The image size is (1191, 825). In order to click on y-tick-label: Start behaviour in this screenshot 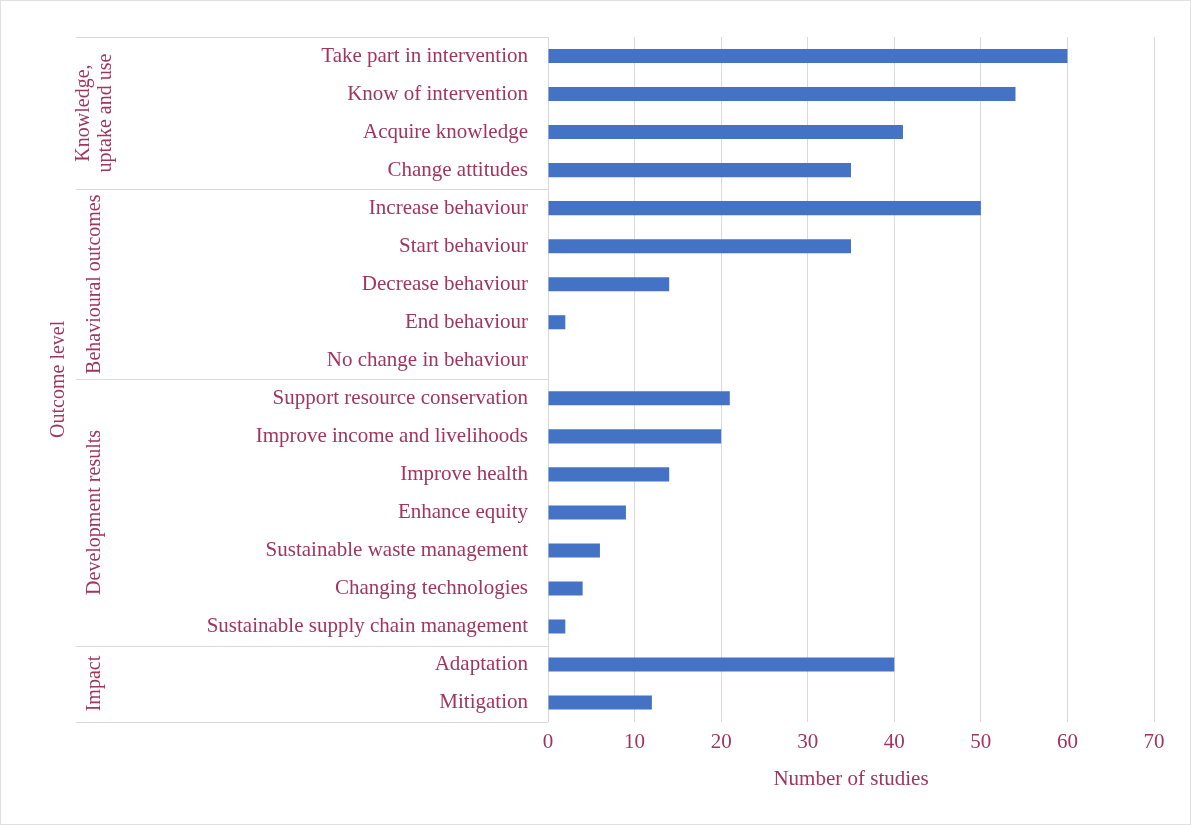, I will do `click(463, 244)`.